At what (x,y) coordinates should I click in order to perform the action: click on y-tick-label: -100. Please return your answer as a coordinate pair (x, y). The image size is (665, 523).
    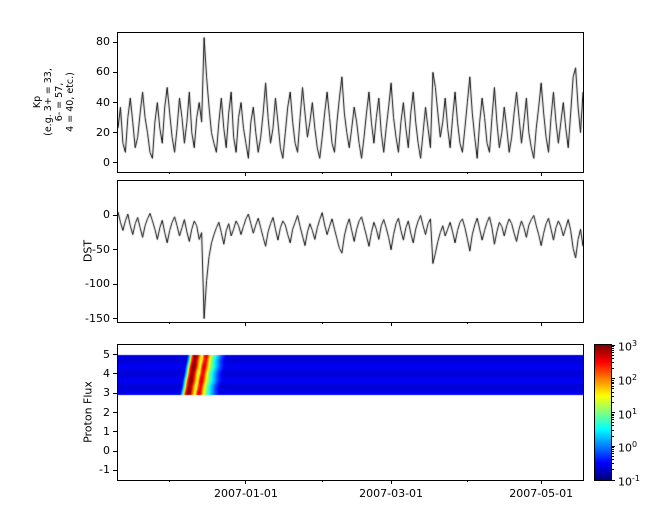
    Looking at the image, I should click on (97, 284).